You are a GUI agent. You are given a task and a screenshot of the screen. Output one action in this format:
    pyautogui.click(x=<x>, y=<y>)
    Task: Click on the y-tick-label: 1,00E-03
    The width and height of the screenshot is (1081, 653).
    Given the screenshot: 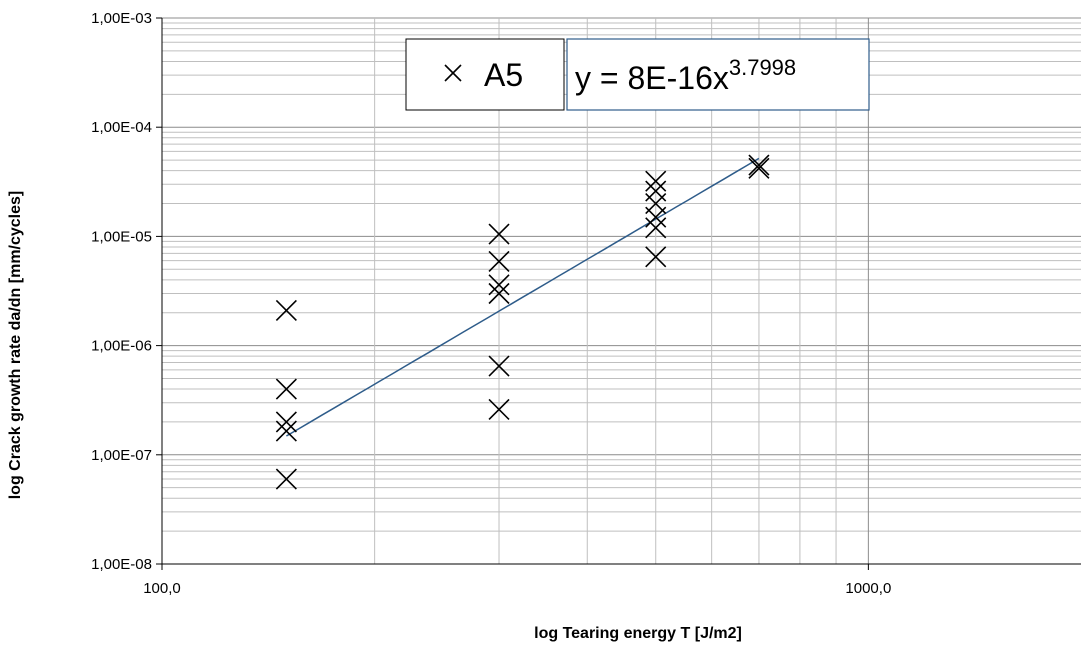 What is the action you would take?
    pyautogui.click(x=121, y=18)
    